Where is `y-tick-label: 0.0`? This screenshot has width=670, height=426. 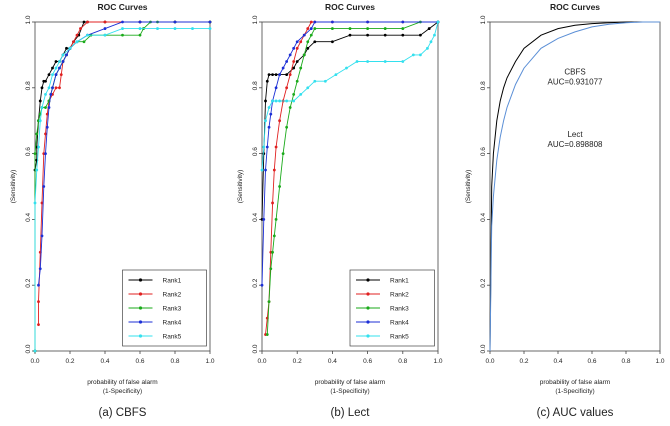 y-tick-label: 0.0 is located at coordinates (28, 348).